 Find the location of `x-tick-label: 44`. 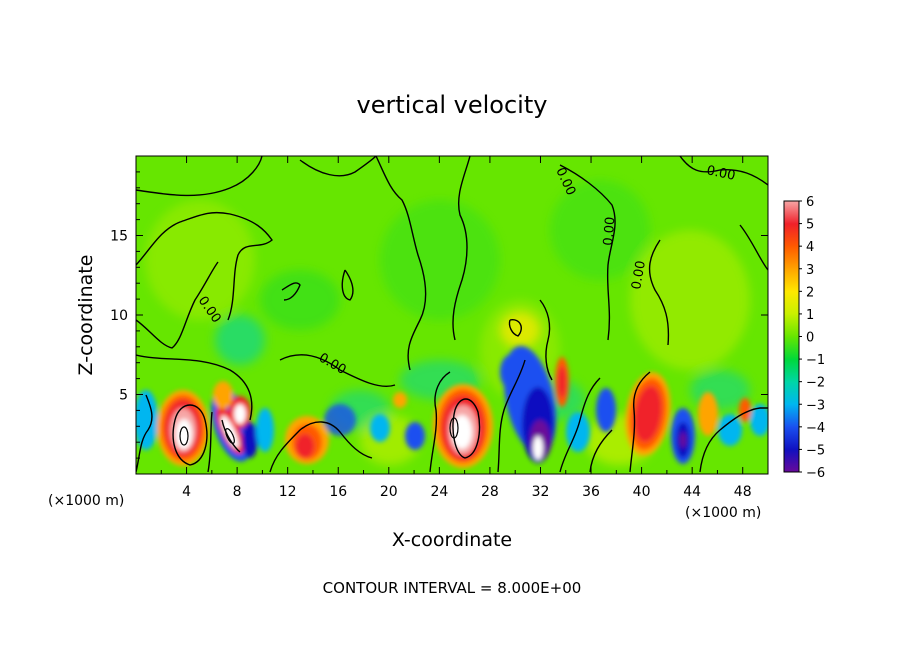

x-tick-label: 44 is located at coordinates (692, 492).